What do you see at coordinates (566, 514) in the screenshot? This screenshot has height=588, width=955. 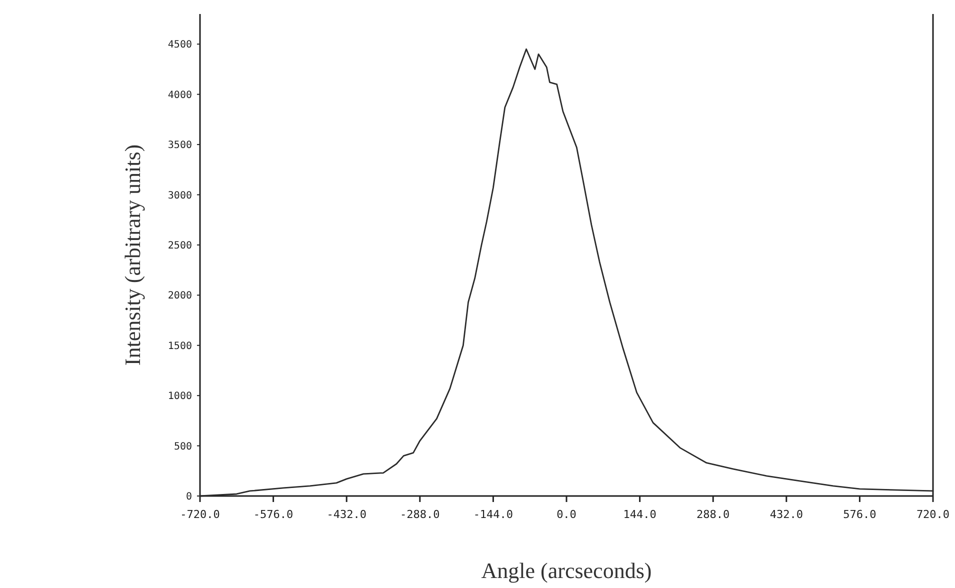 I see `x-tick-label: 0.0` at bounding box center [566, 514].